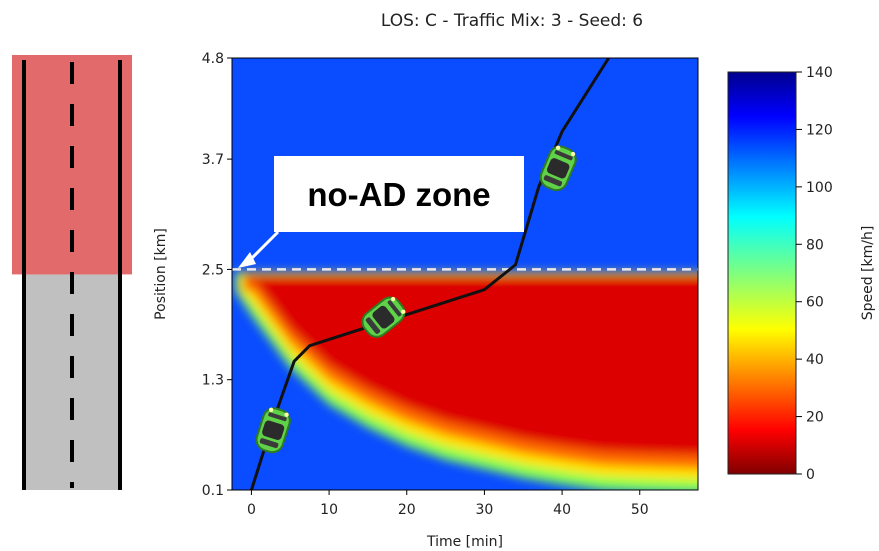 Image resolution: width=879 pixels, height=551 pixels. Describe the element at coordinates (815, 245) in the screenshot. I see `colorbar-tick-label: 80` at that location.